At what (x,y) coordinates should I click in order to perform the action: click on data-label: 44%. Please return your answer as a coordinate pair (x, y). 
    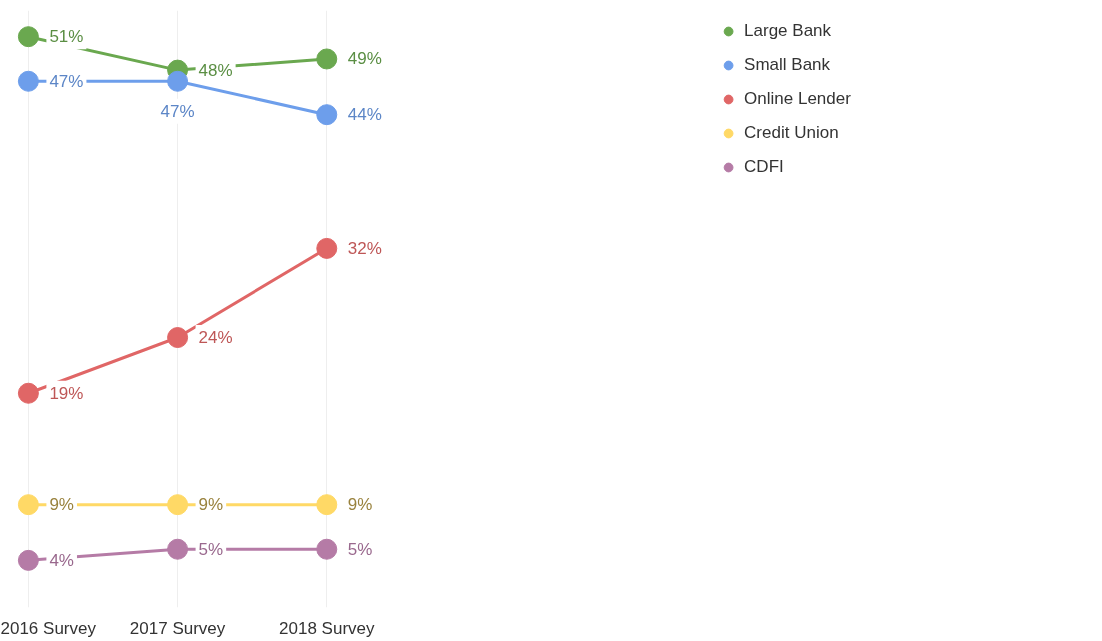
    Looking at the image, I should click on (364, 115).